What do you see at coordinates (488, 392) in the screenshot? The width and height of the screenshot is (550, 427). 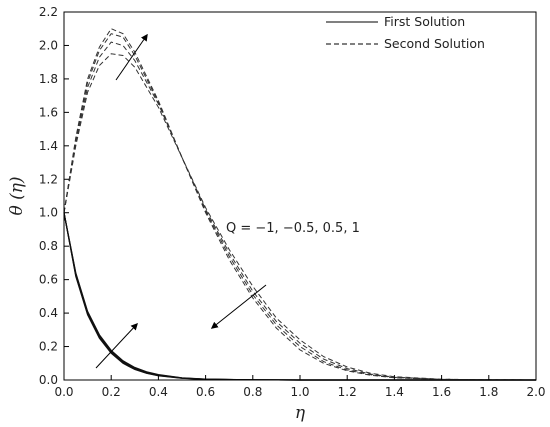 I see `x-tick-label: 1.8` at bounding box center [488, 392].